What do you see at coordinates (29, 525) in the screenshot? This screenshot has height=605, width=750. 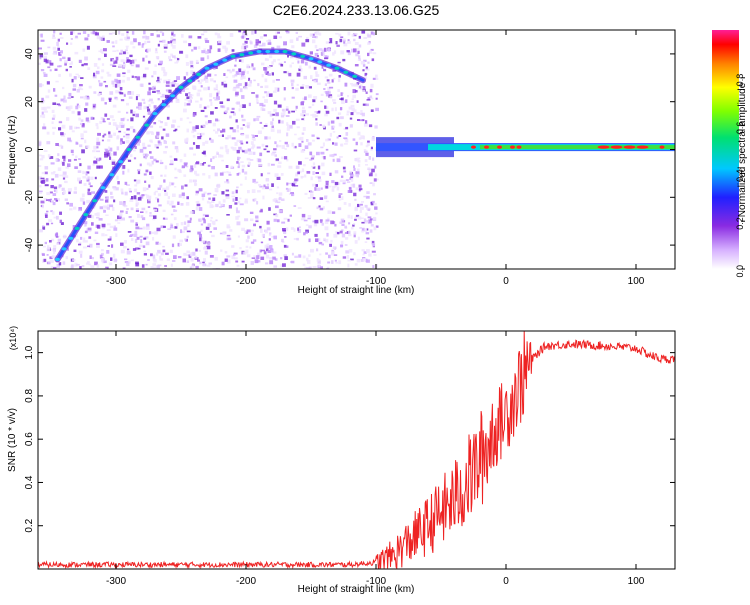 I see `snr-ytick-label: 0.2` at bounding box center [29, 525].